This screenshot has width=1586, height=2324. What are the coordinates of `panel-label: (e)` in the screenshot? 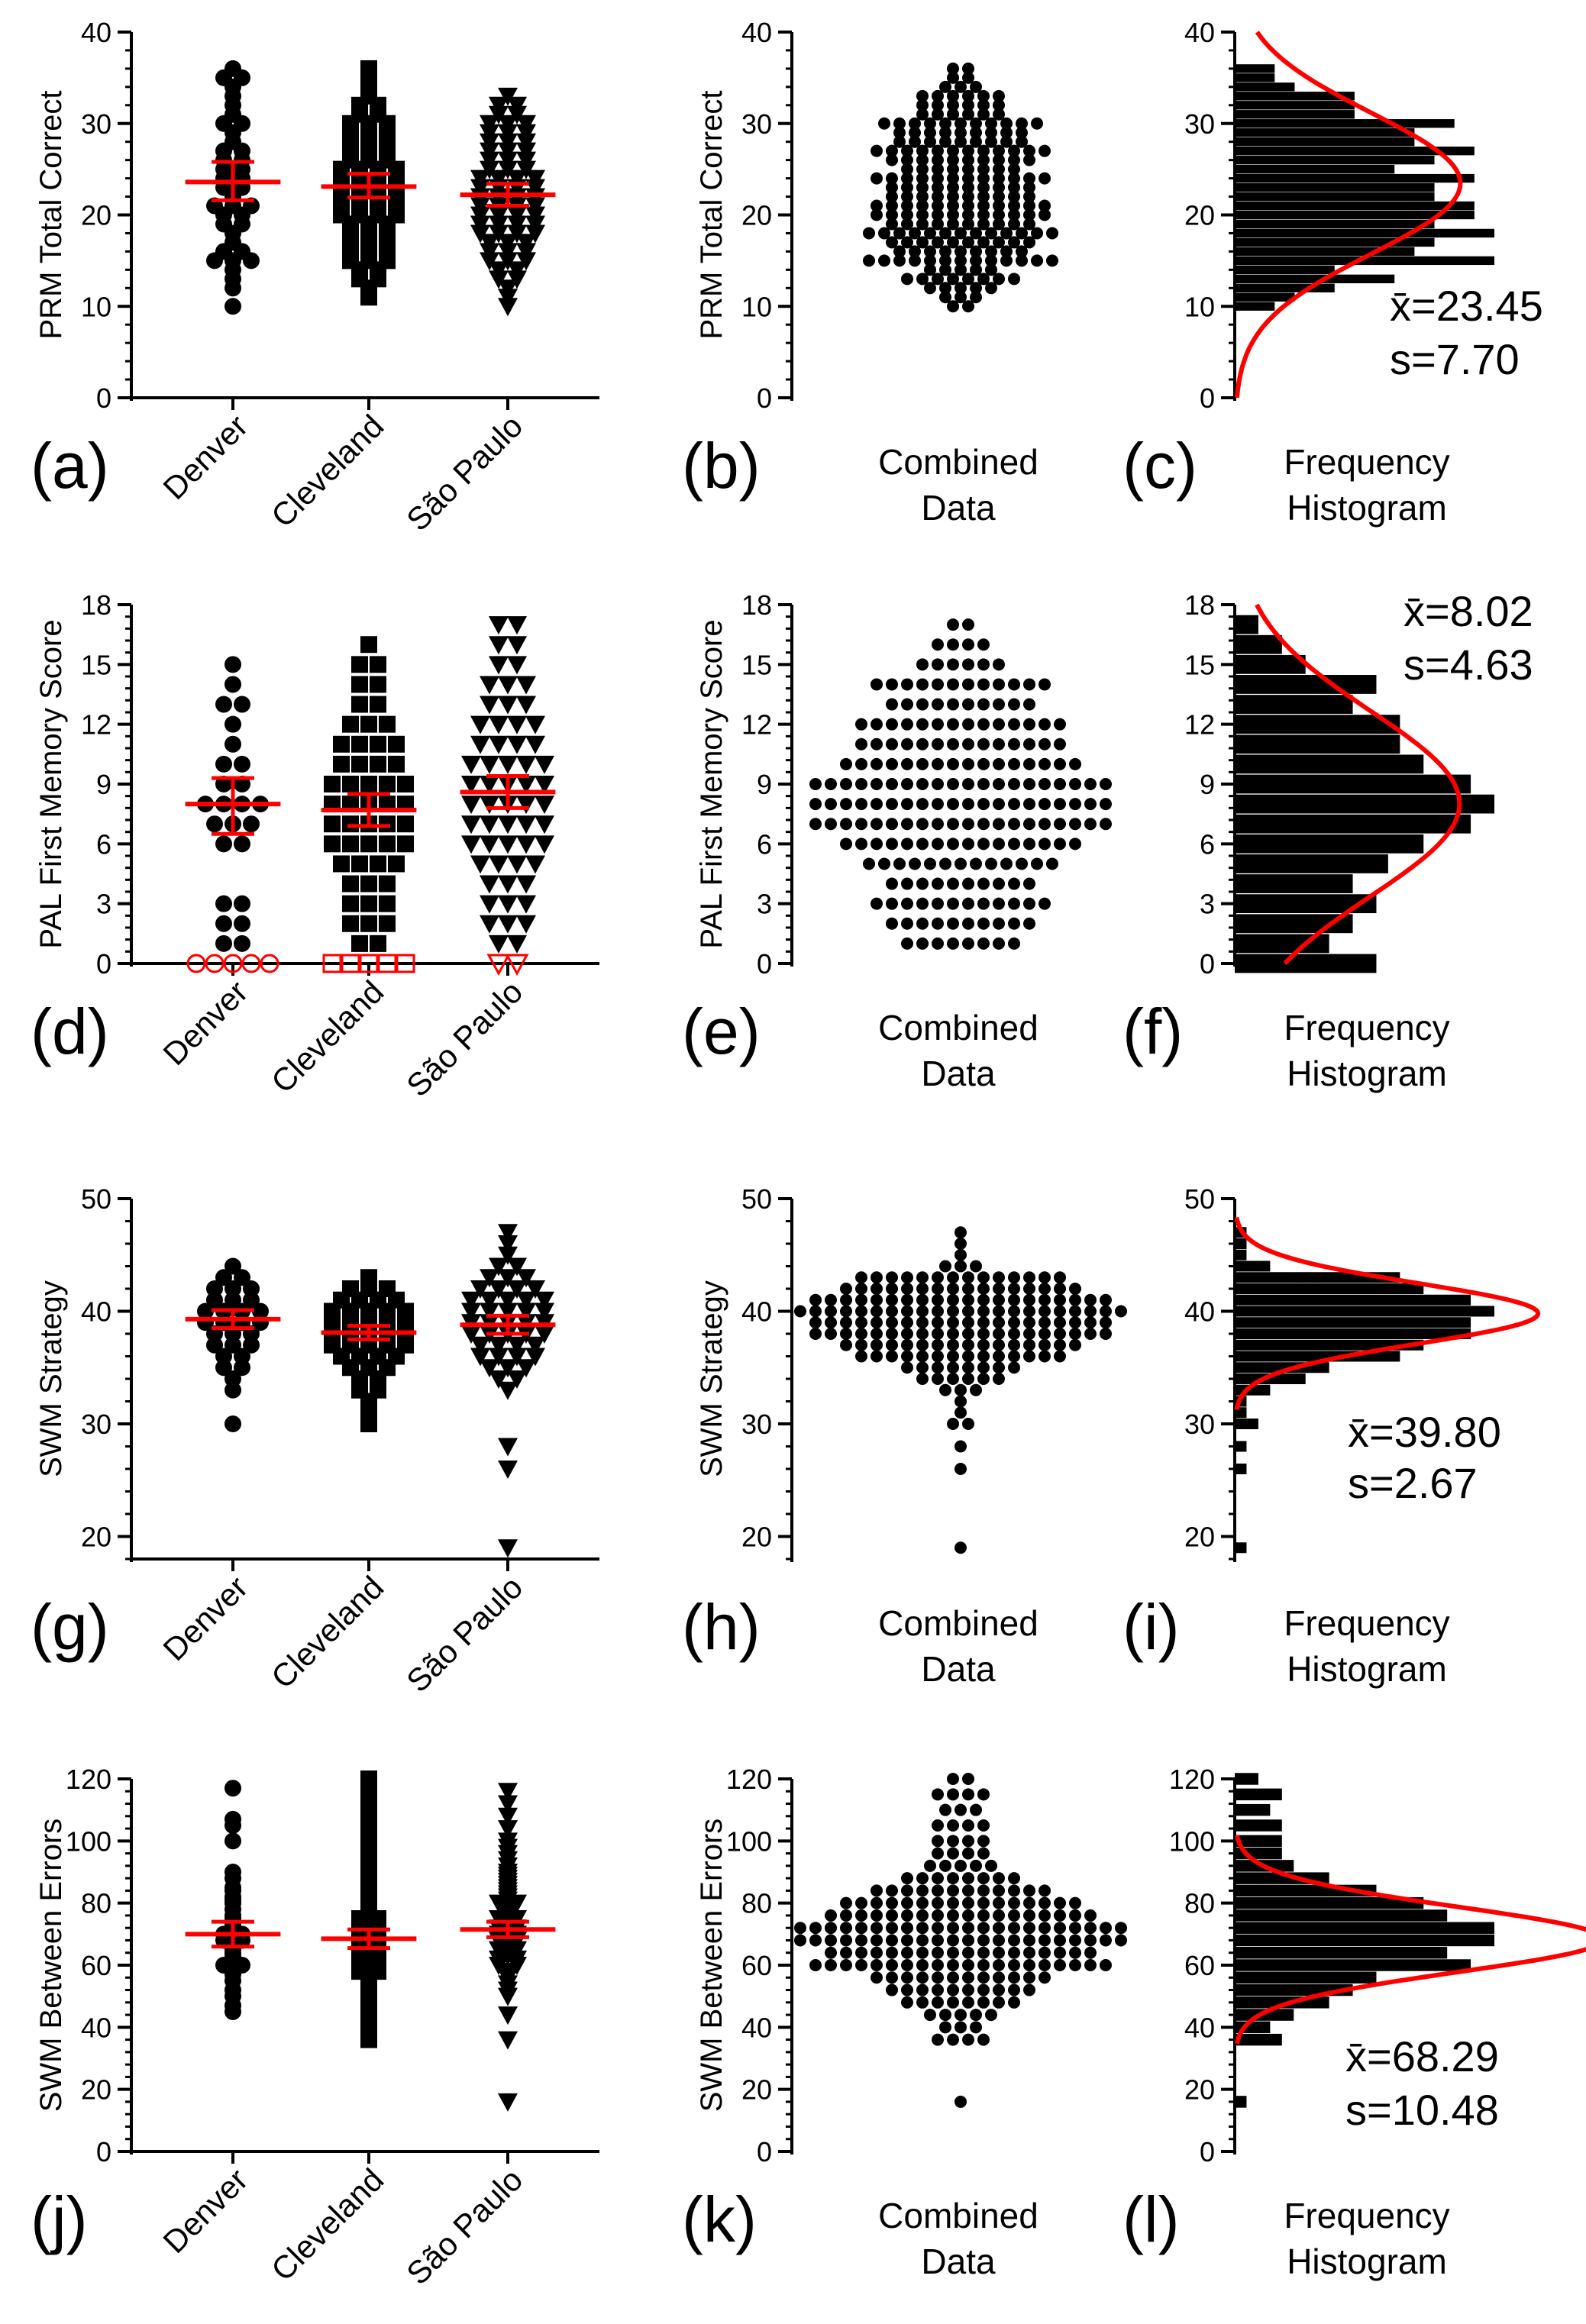 It's located at (721, 1031).